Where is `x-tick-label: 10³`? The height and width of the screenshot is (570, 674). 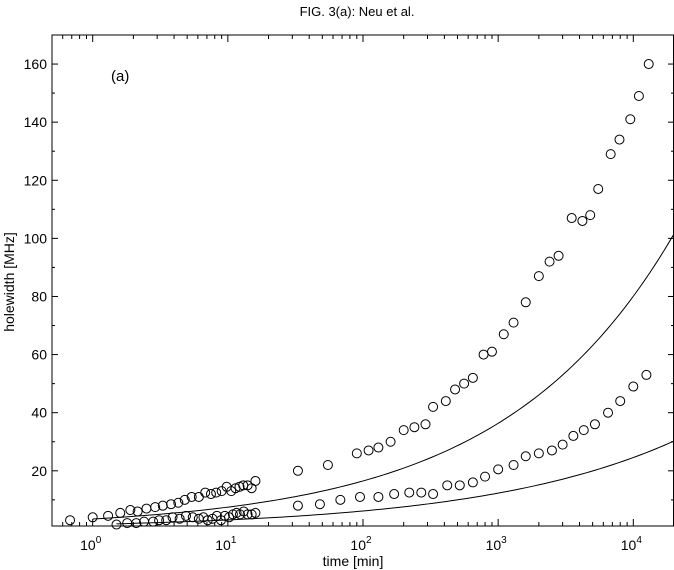 x-tick-label: 10³ is located at coordinates (497, 544).